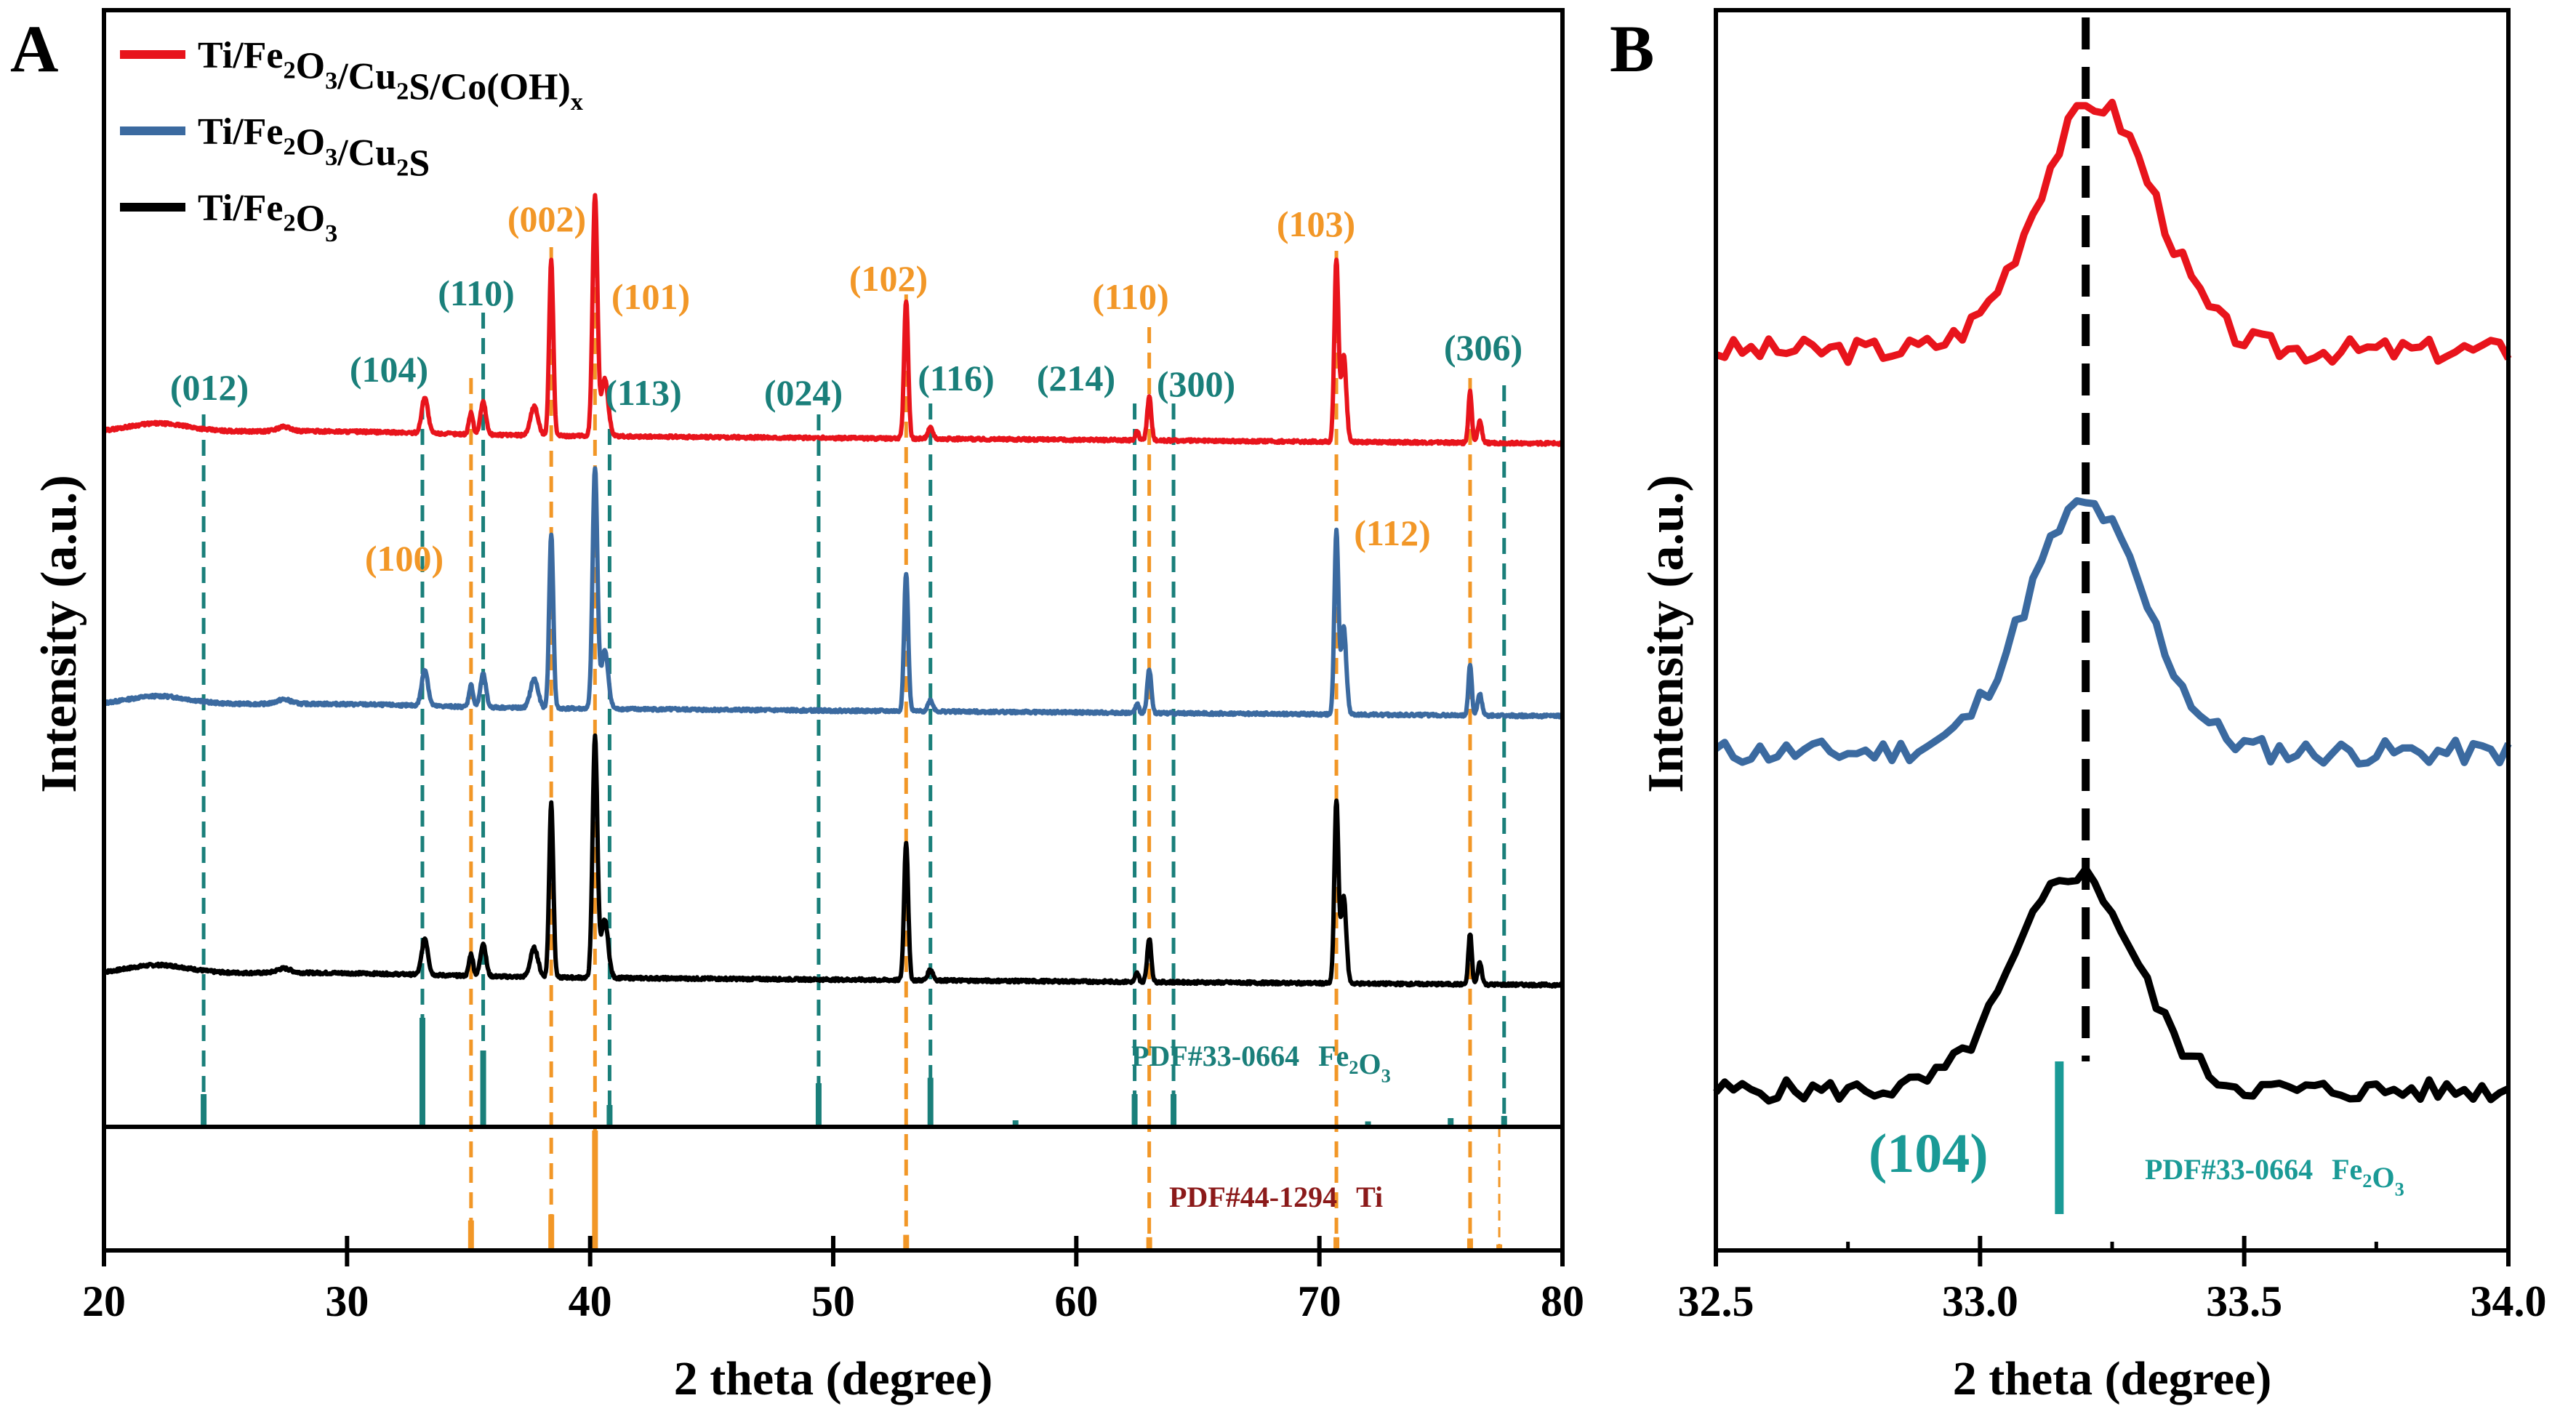 The image size is (2576, 1414). I want to click on x-tick-label: 32.5, so click(1716, 1301).